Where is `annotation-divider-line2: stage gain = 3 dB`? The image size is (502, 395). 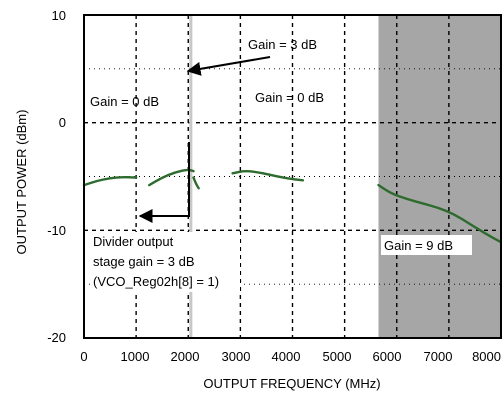 annotation-divider-line2: stage gain = 3 dB is located at coordinates (144, 261).